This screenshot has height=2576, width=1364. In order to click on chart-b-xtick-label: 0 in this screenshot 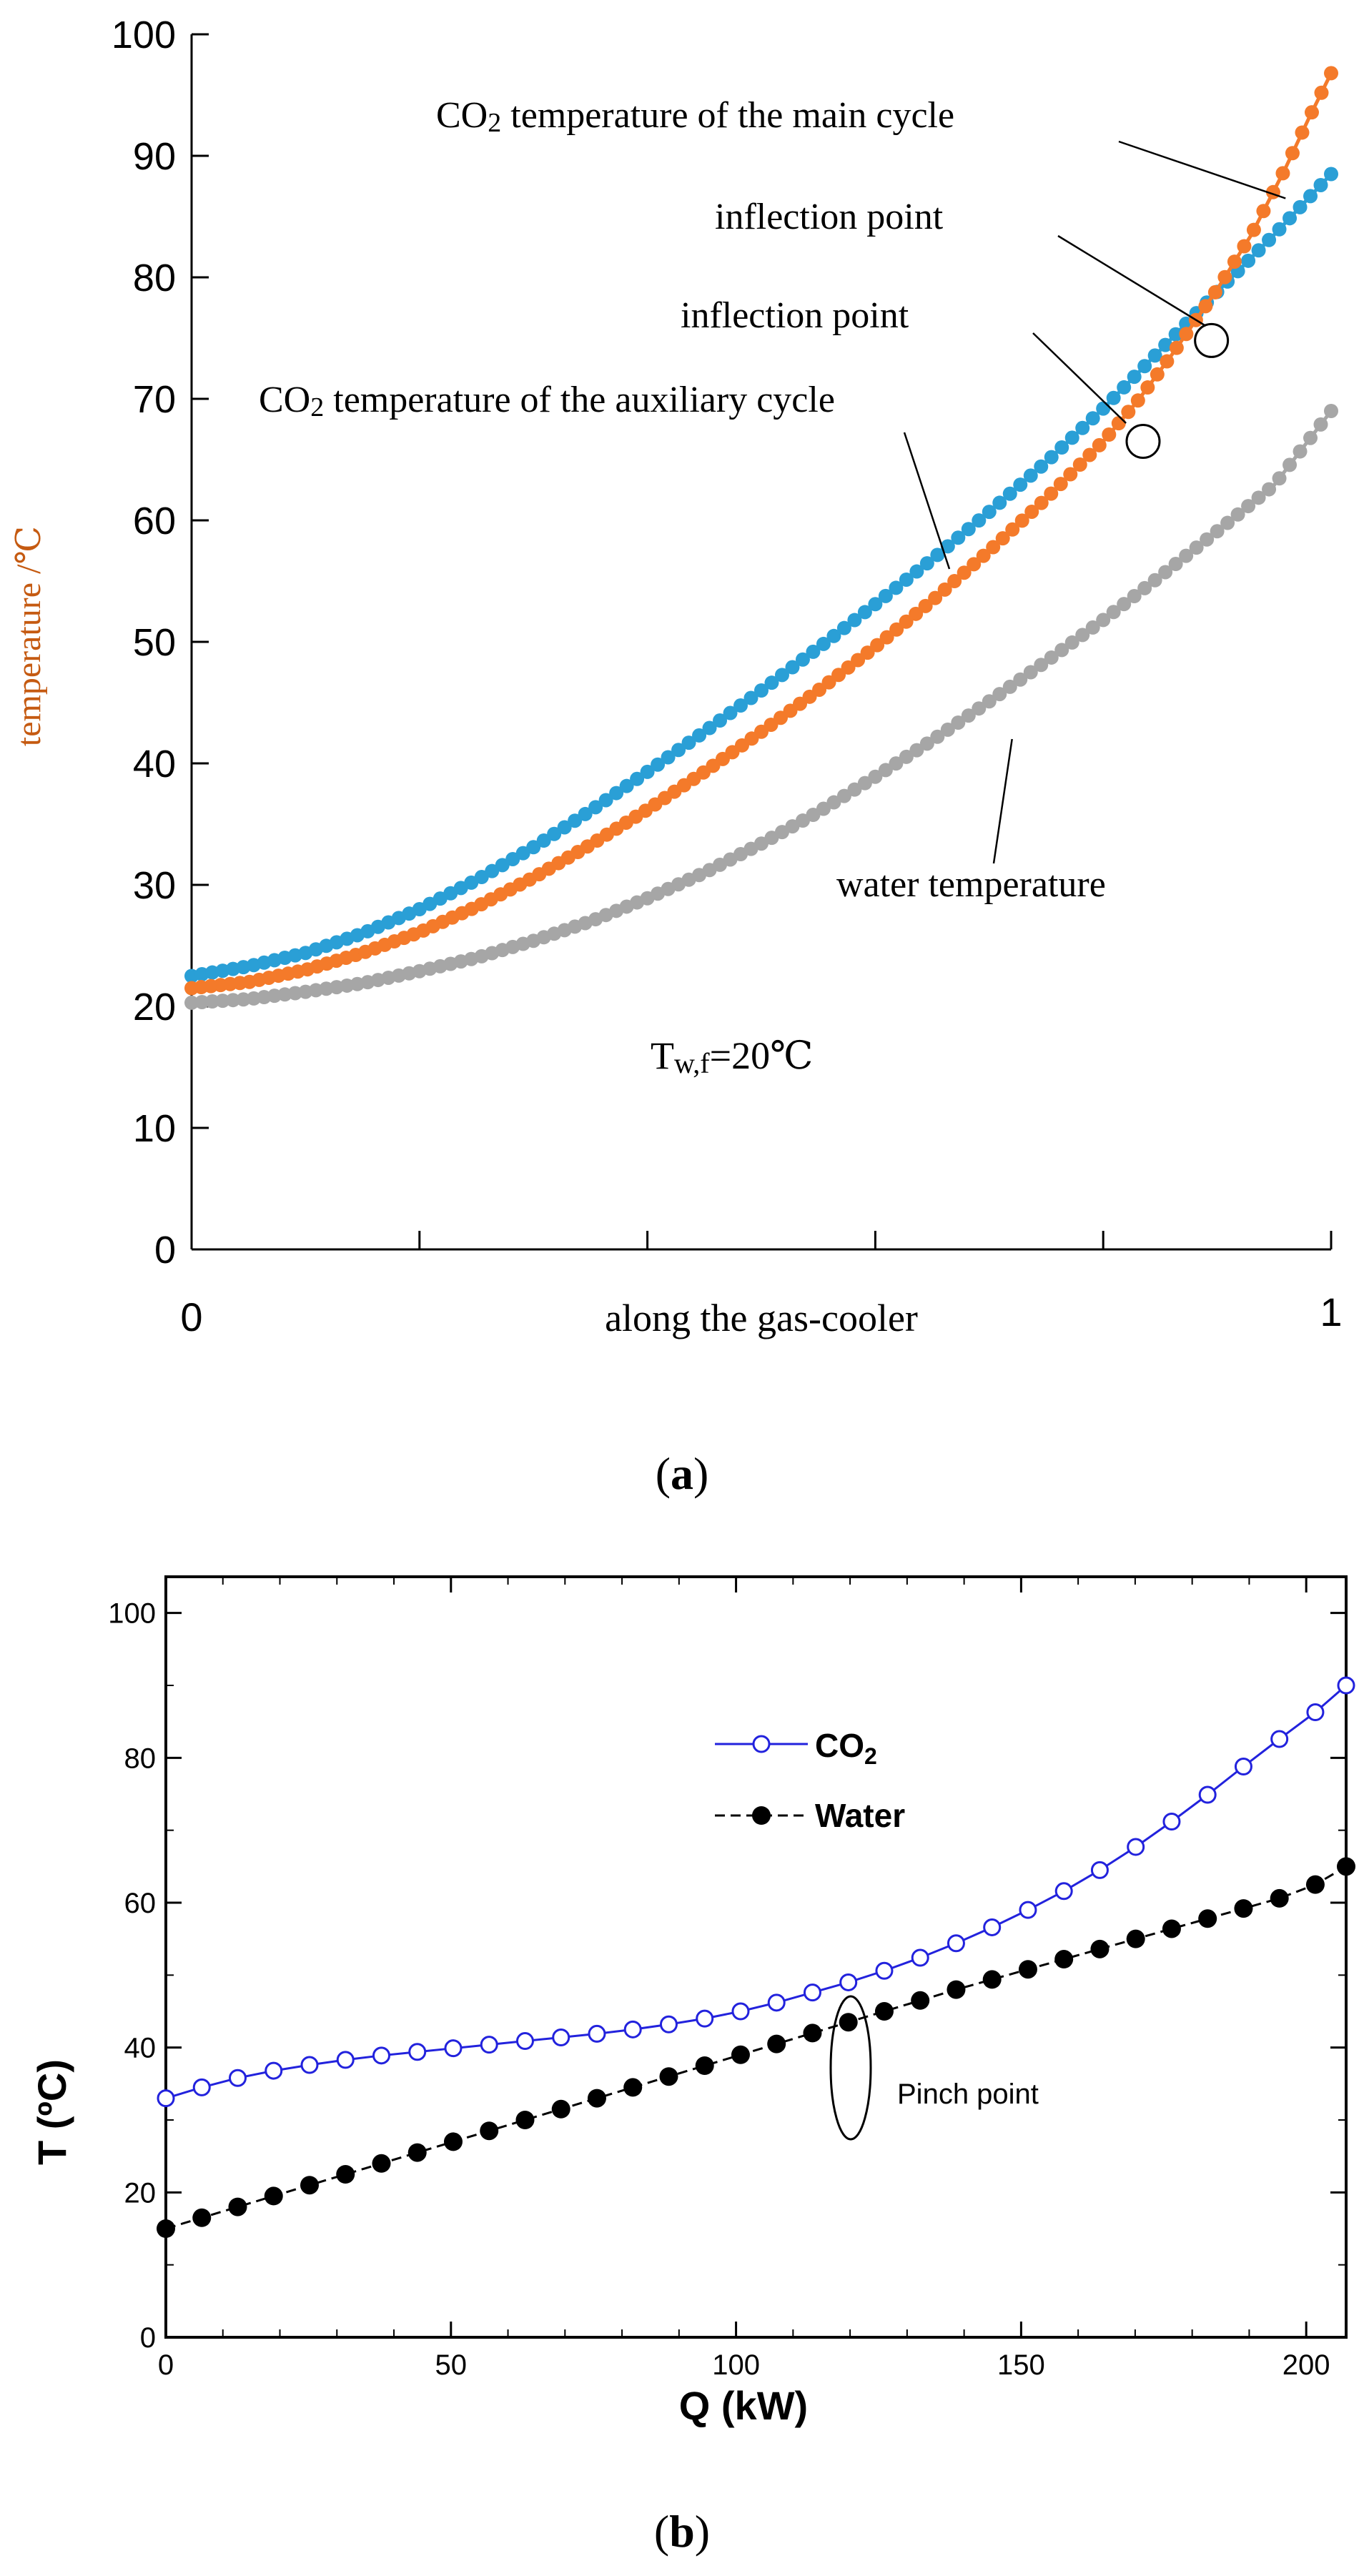, I will do `click(166, 2365)`.